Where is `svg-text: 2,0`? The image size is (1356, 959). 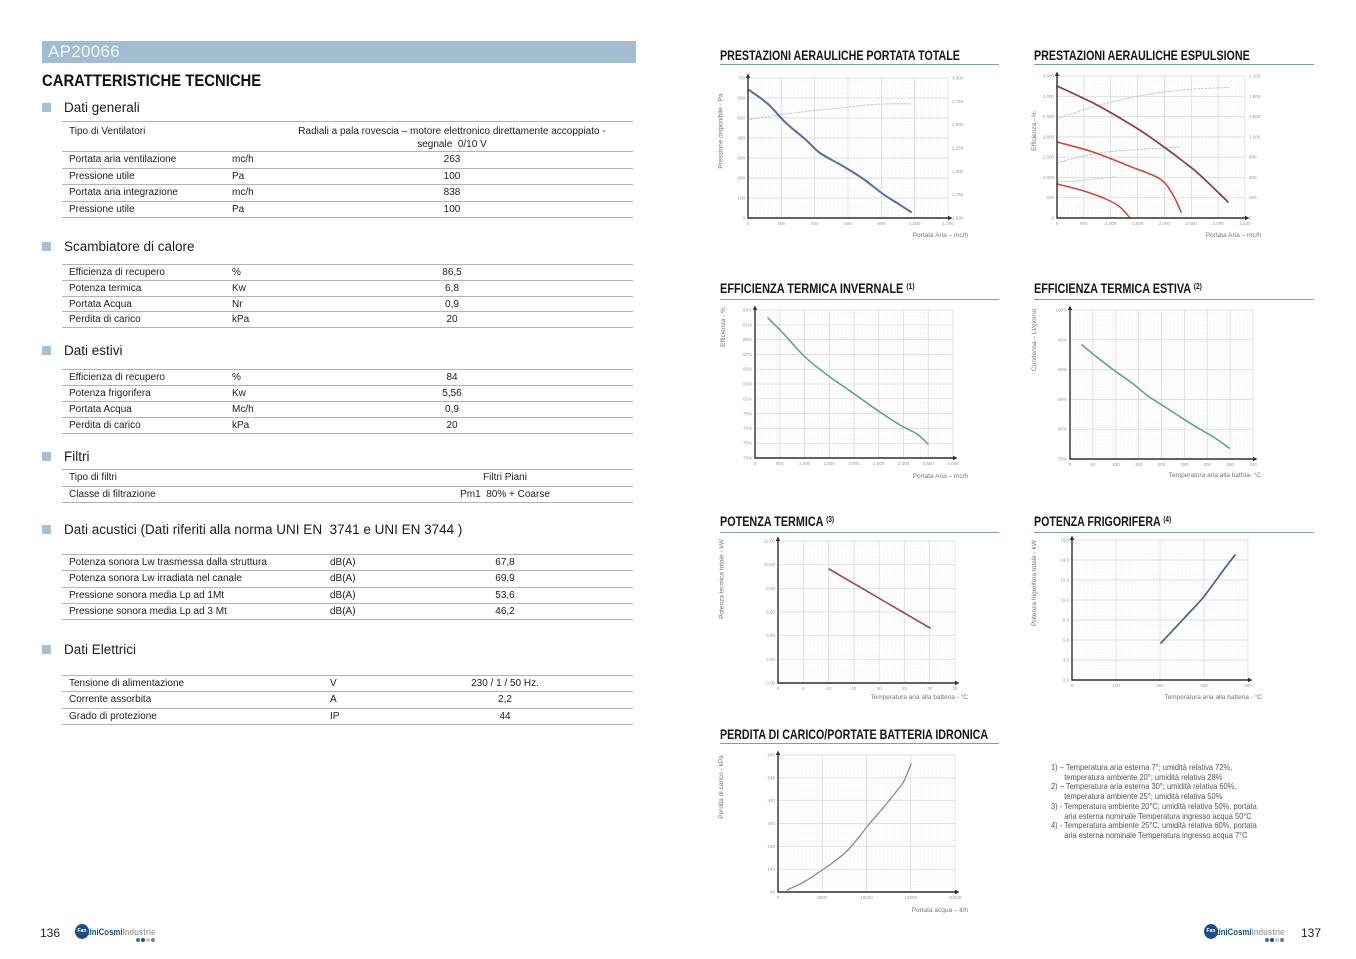 svg-text: 2,0 is located at coordinates (1066, 680).